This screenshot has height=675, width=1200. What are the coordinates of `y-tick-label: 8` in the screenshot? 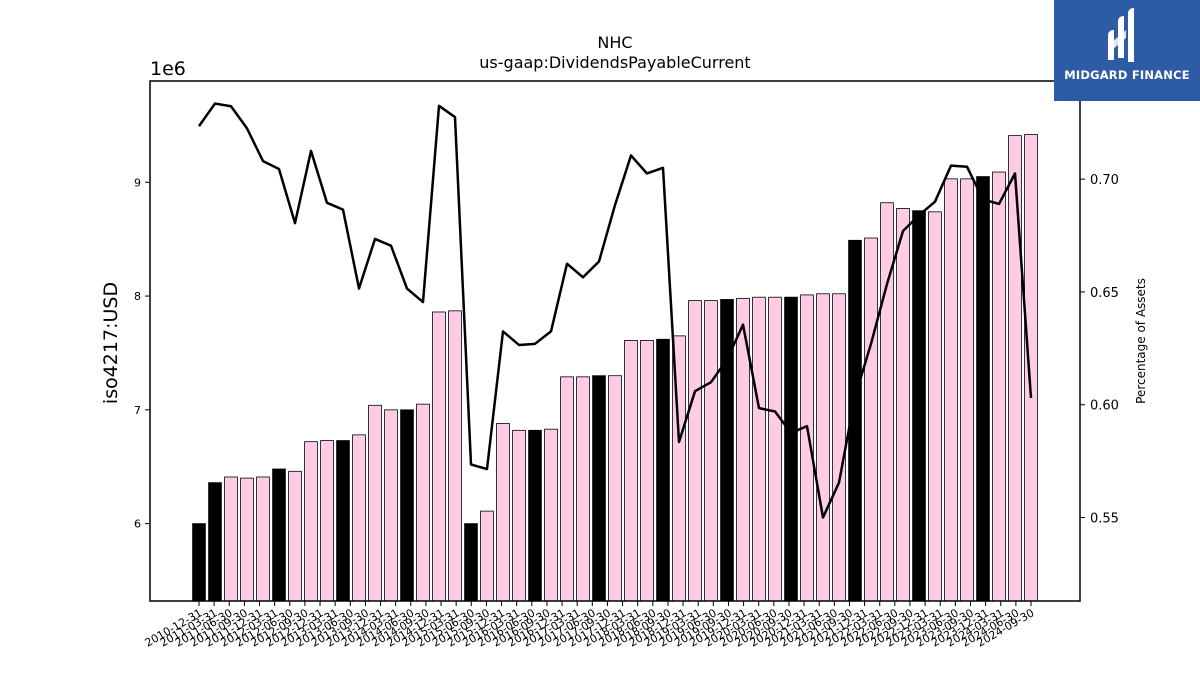 It's located at (137, 296).